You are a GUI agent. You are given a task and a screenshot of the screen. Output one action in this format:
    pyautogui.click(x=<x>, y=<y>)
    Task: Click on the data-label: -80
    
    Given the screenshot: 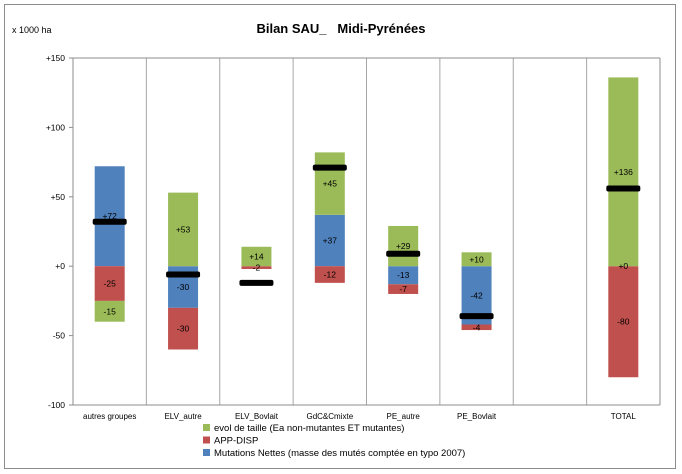 What is the action you would take?
    pyautogui.click(x=623, y=322)
    